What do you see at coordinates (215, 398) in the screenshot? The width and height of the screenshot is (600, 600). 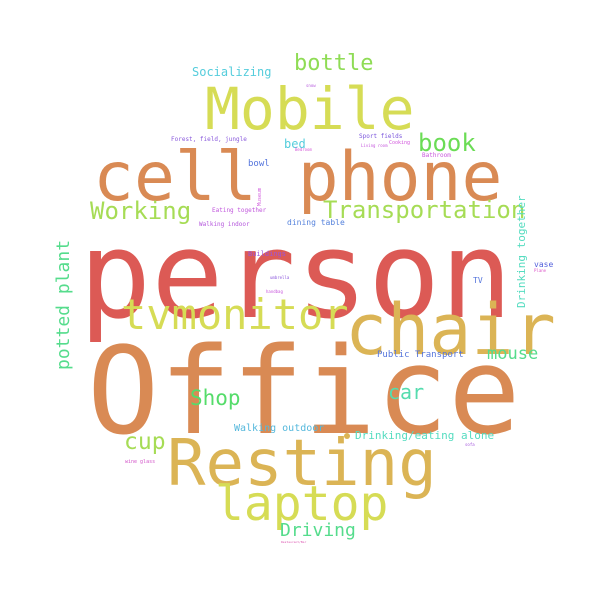 I see `word-shop: Shop` at bounding box center [215, 398].